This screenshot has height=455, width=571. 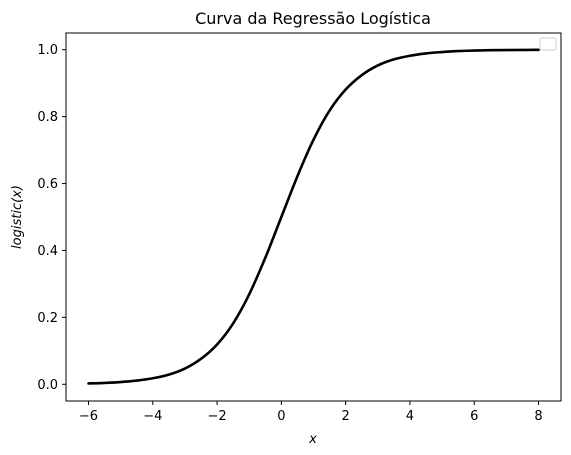 What do you see at coordinates (47, 117) in the screenshot?
I see `y-tick-label: 0.8` at bounding box center [47, 117].